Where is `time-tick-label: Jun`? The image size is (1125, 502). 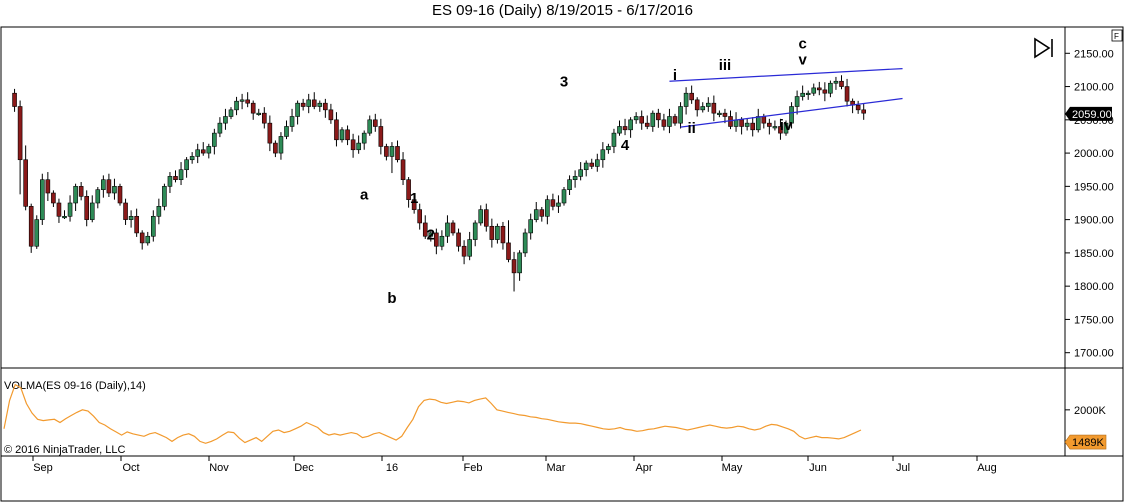
time-tick-label: Jun is located at coordinates (818, 468).